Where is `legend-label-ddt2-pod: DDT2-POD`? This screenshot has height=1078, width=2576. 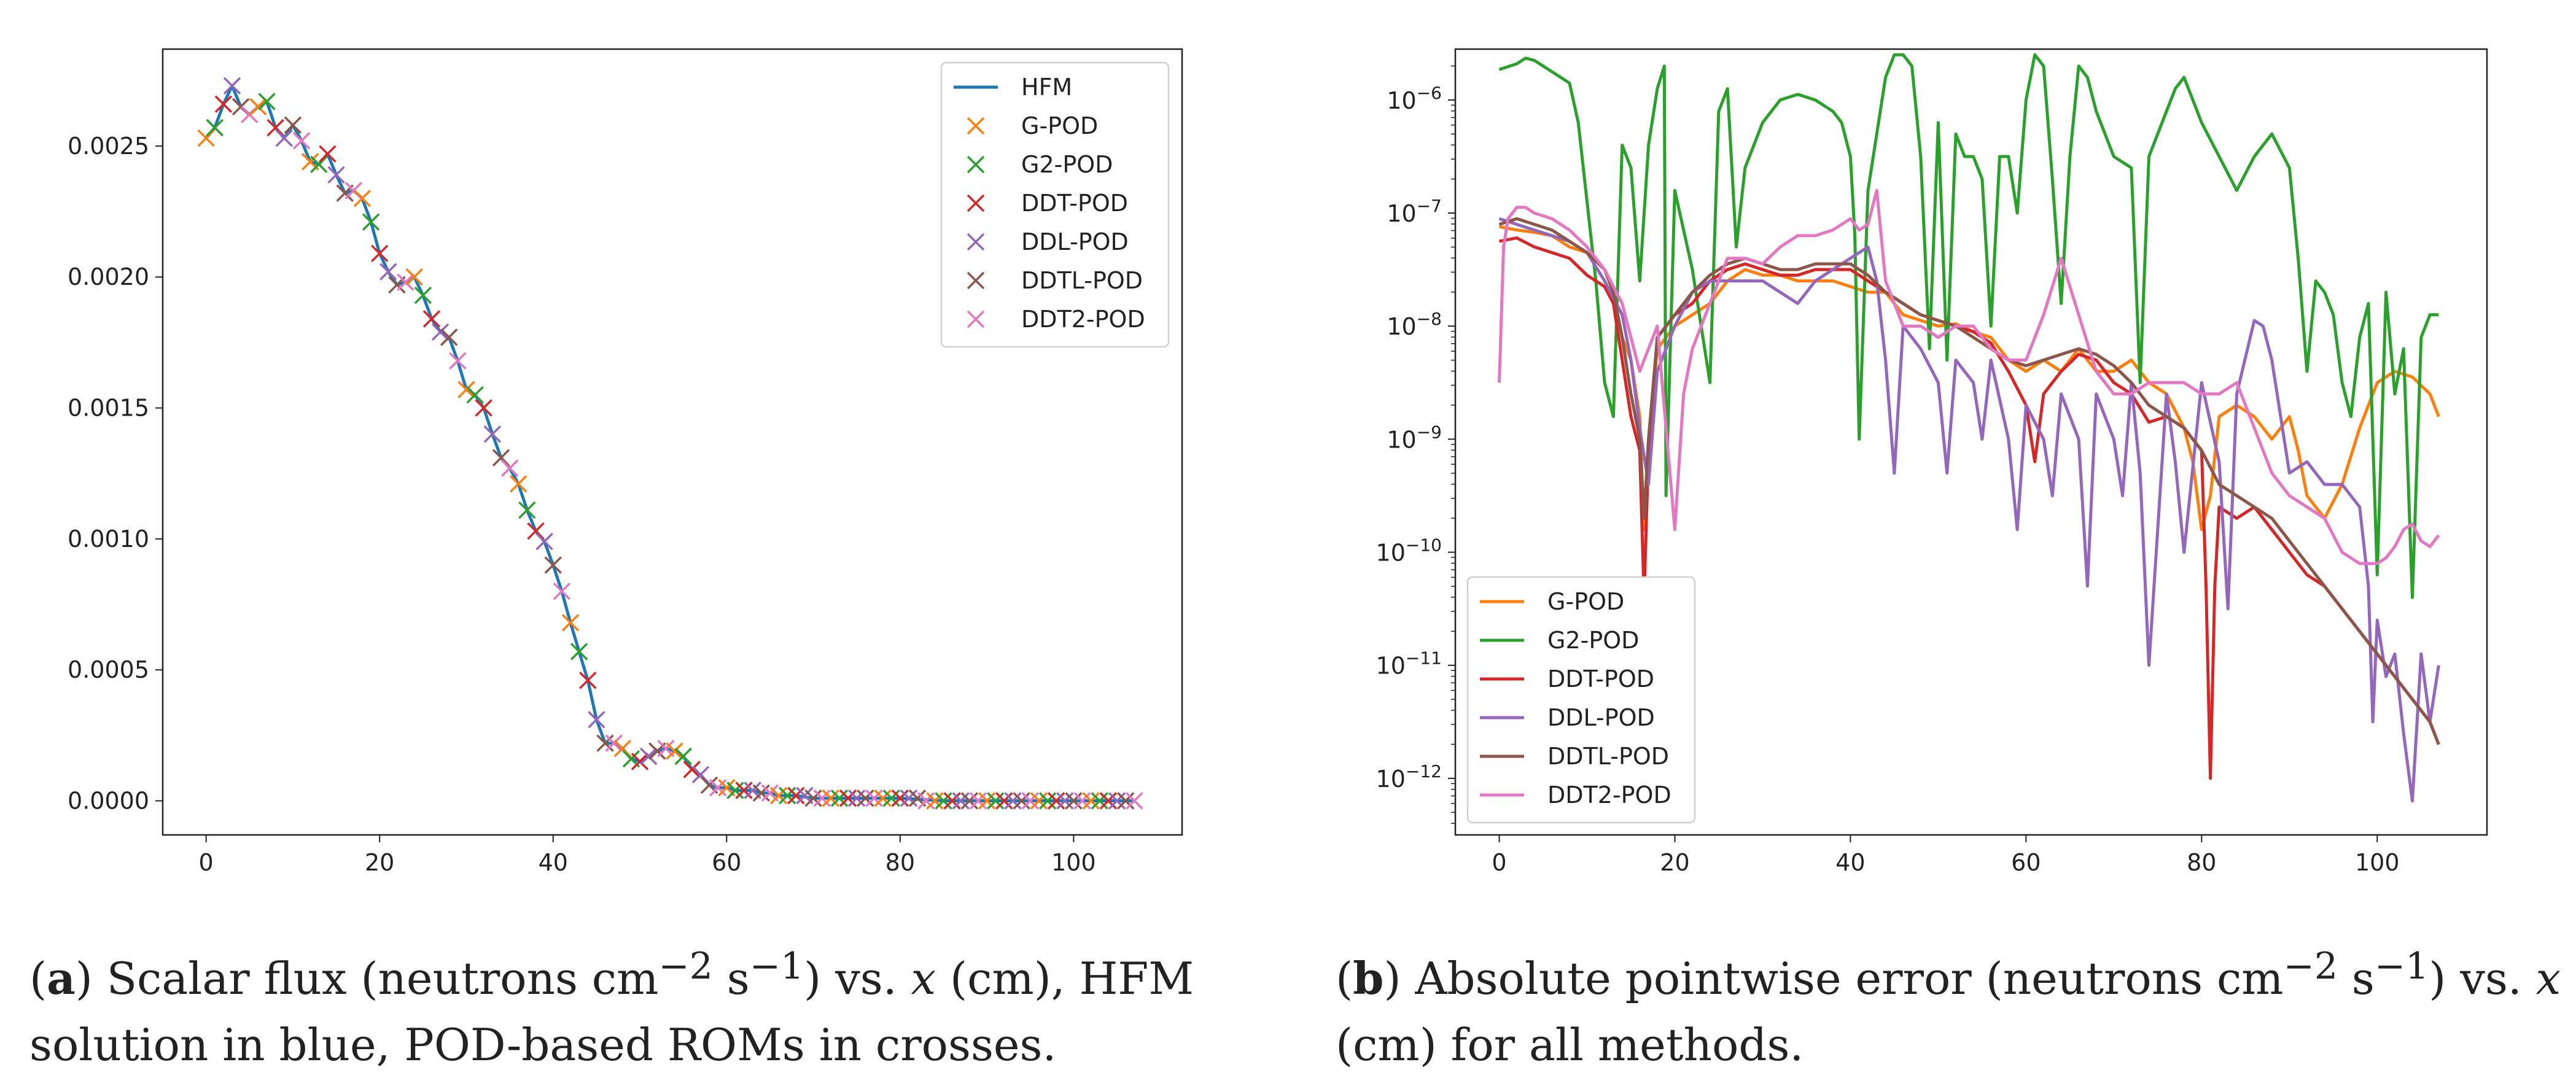
legend-label-ddt2-pod: DDT2-POD is located at coordinates (1083, 319).